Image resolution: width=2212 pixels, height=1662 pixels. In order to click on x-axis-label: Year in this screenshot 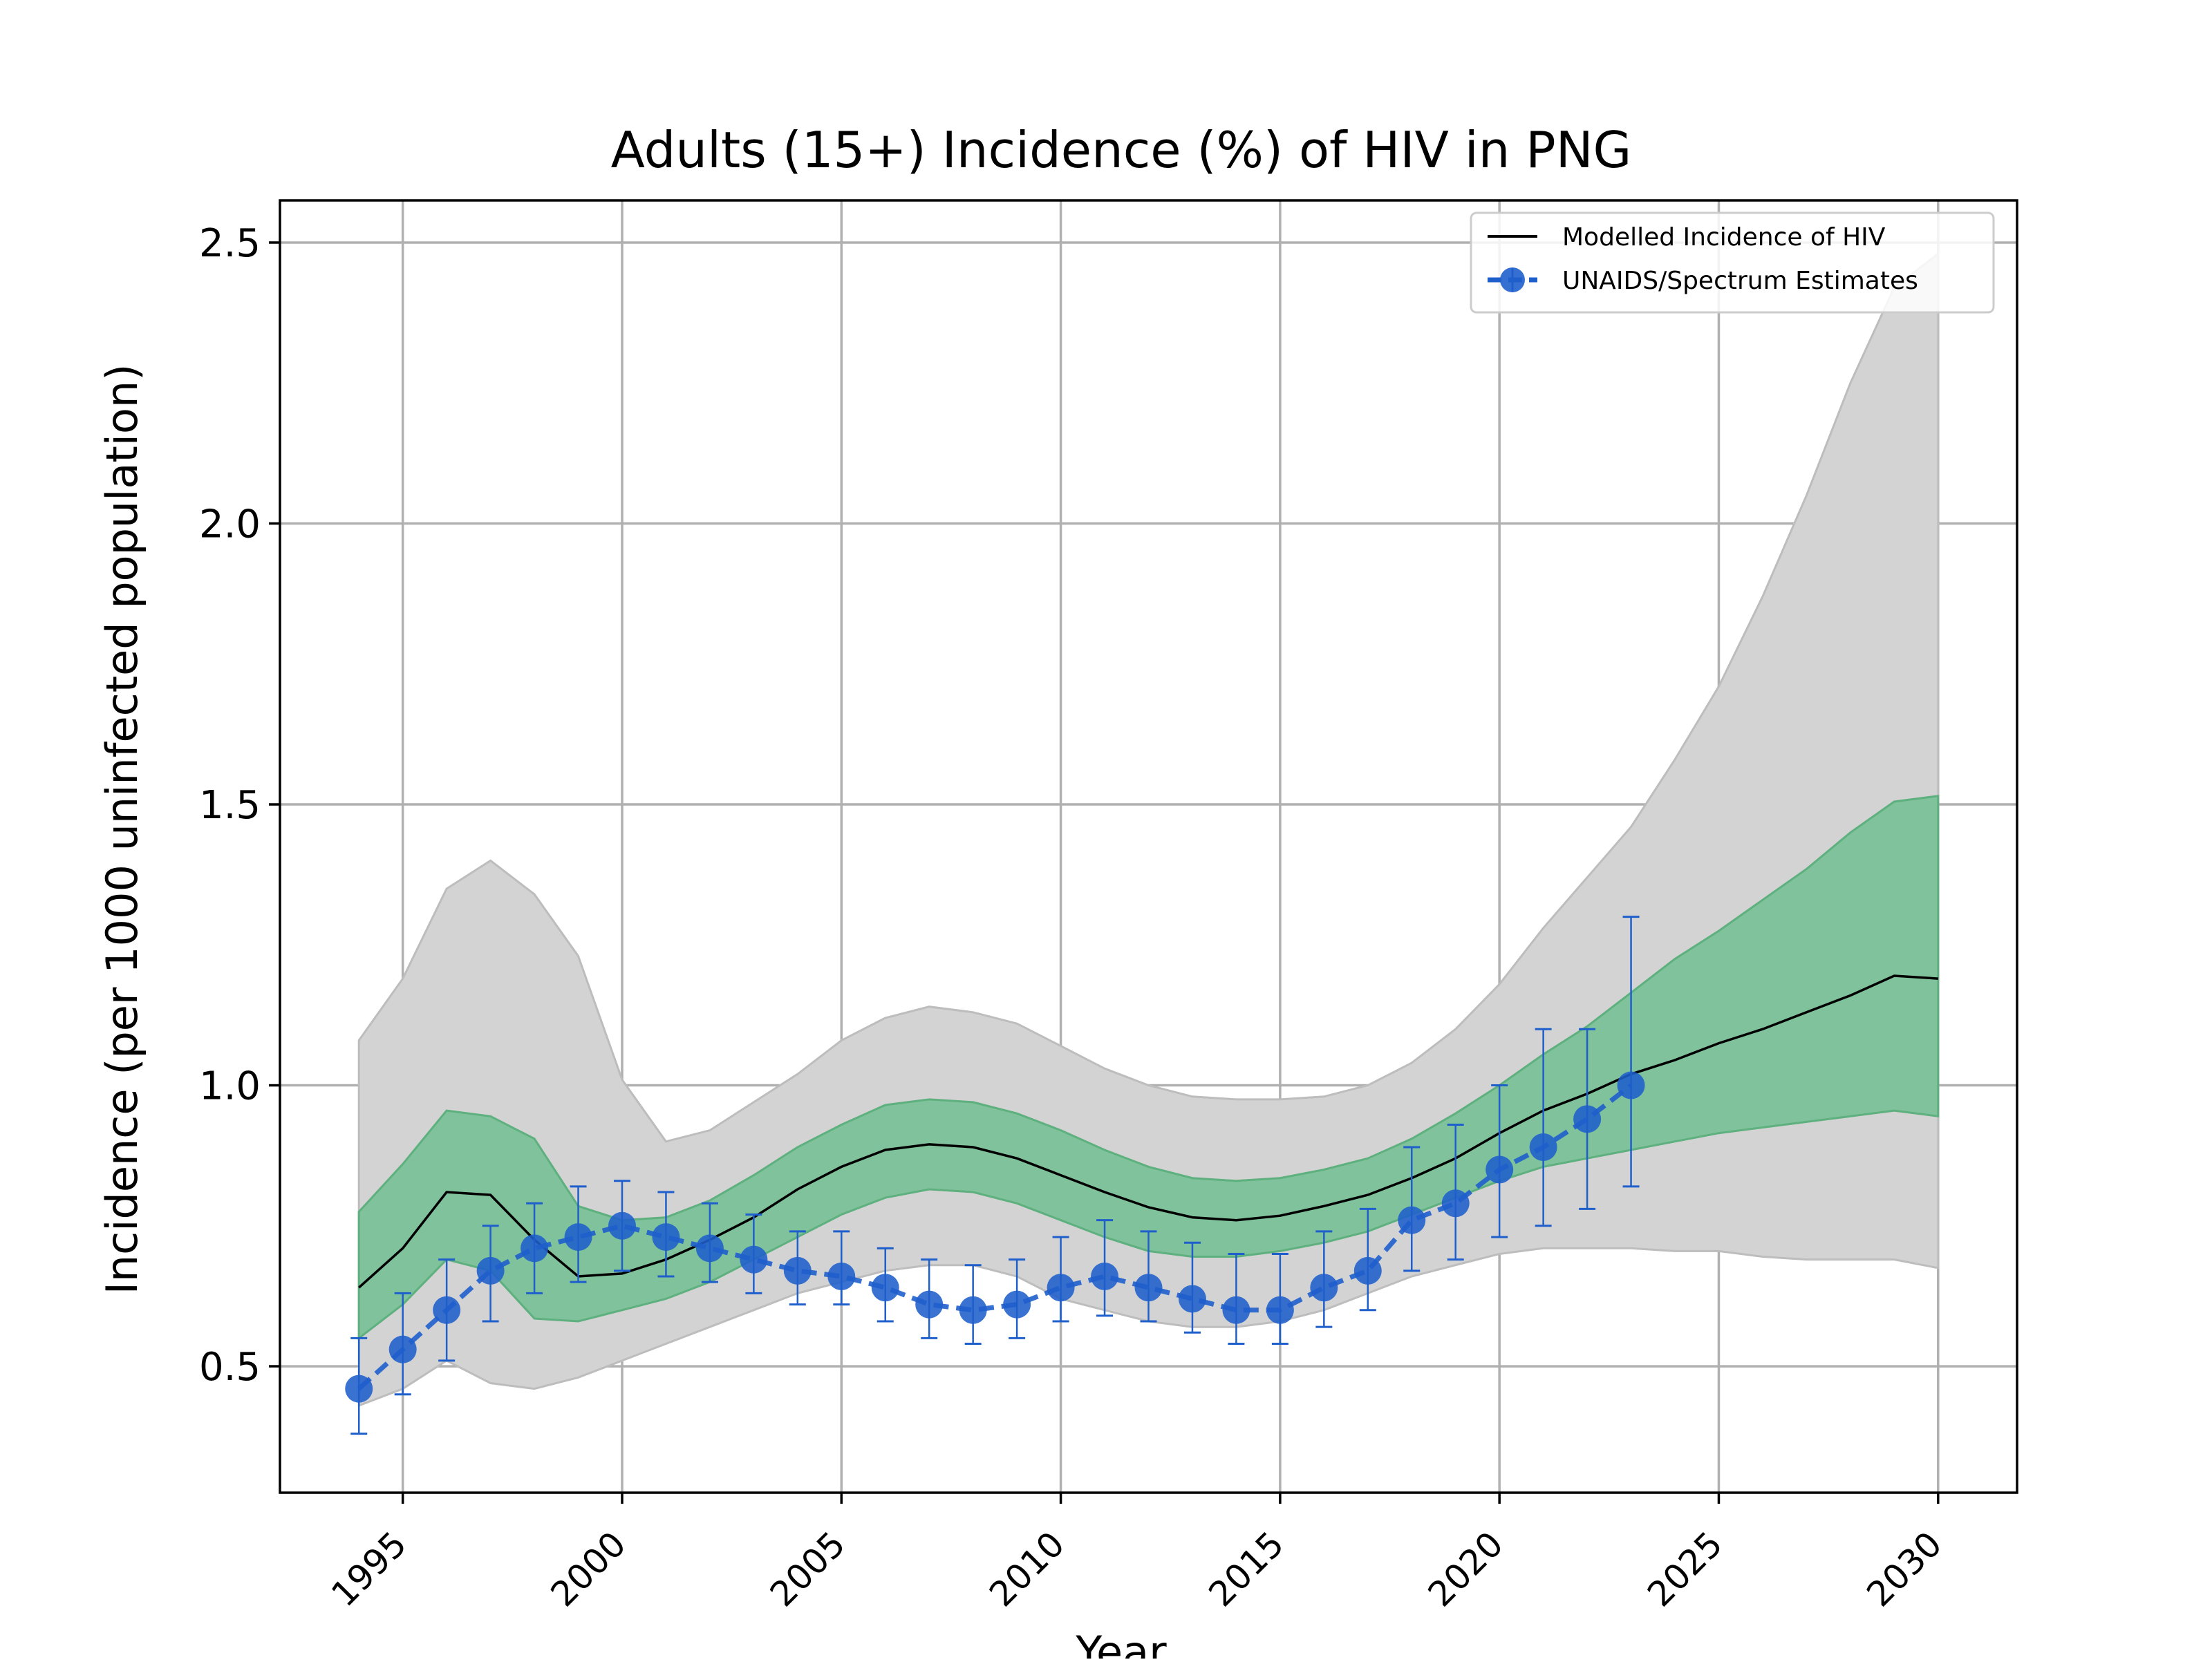, I will do `click(1121, 1643)`.